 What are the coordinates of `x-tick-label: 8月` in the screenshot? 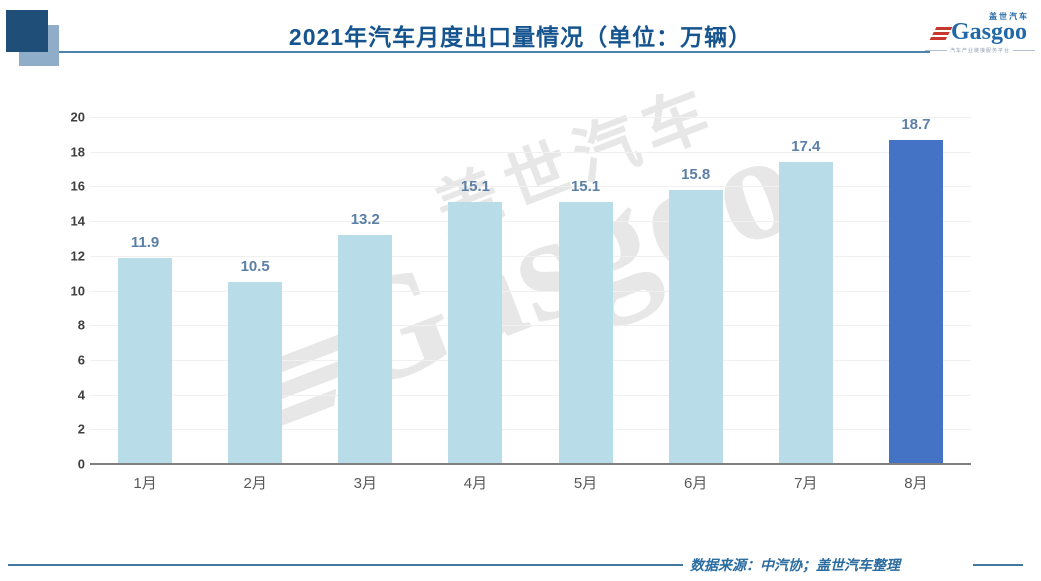 It's located at (916, 483).